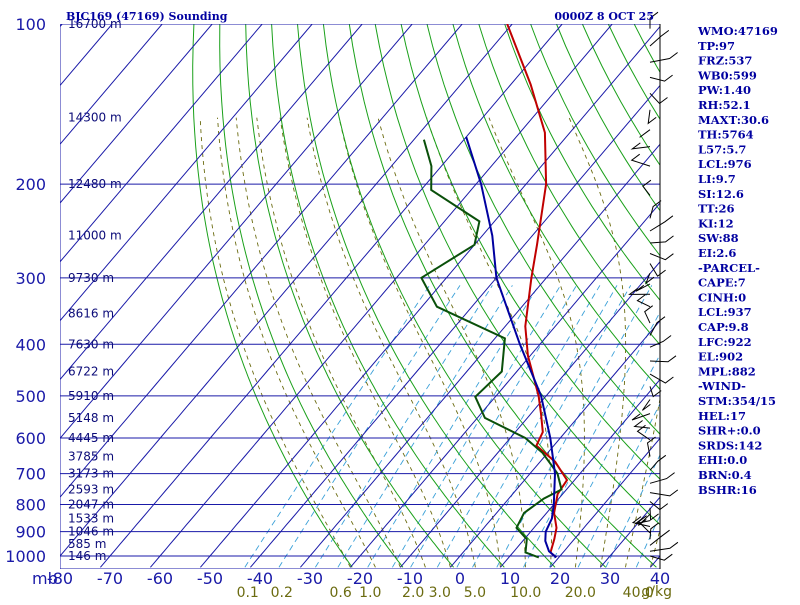  Describe the element at coordinates (95, 184) in the screenshot. I see `height-label-200: 12480 m` at that location.